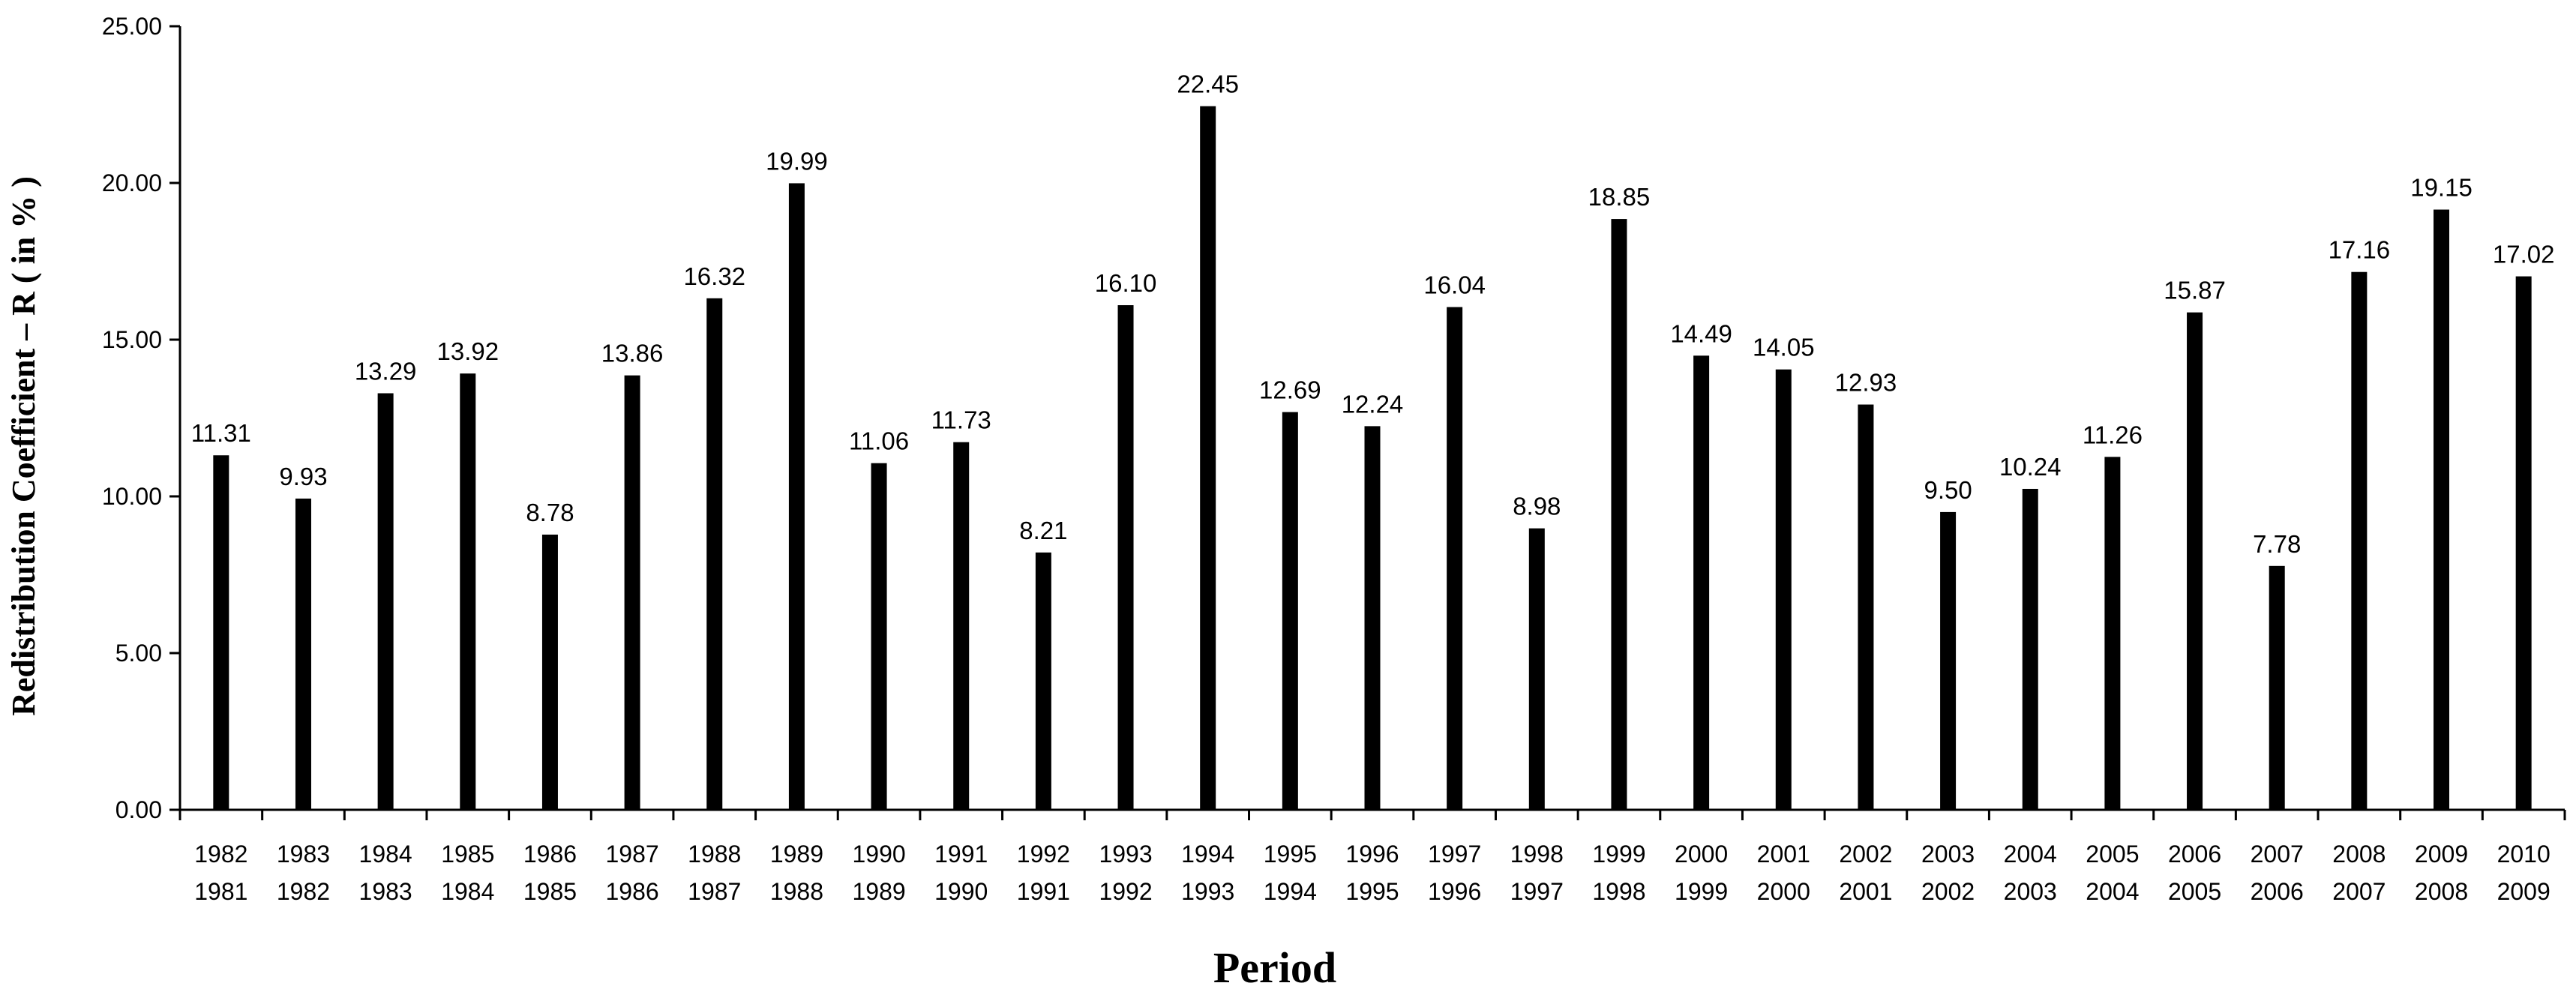 This screenshot has height=992, width=2576. Describe the element at coordinates (1208, 892) in the screenshot. I see `x-tick-label-lower: 1993` at that location.